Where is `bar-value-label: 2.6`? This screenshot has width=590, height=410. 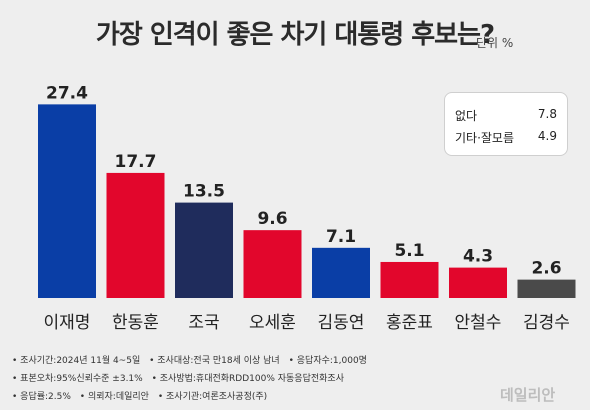
bar-value-label: 2.6 is located at coordinates (546, 269).